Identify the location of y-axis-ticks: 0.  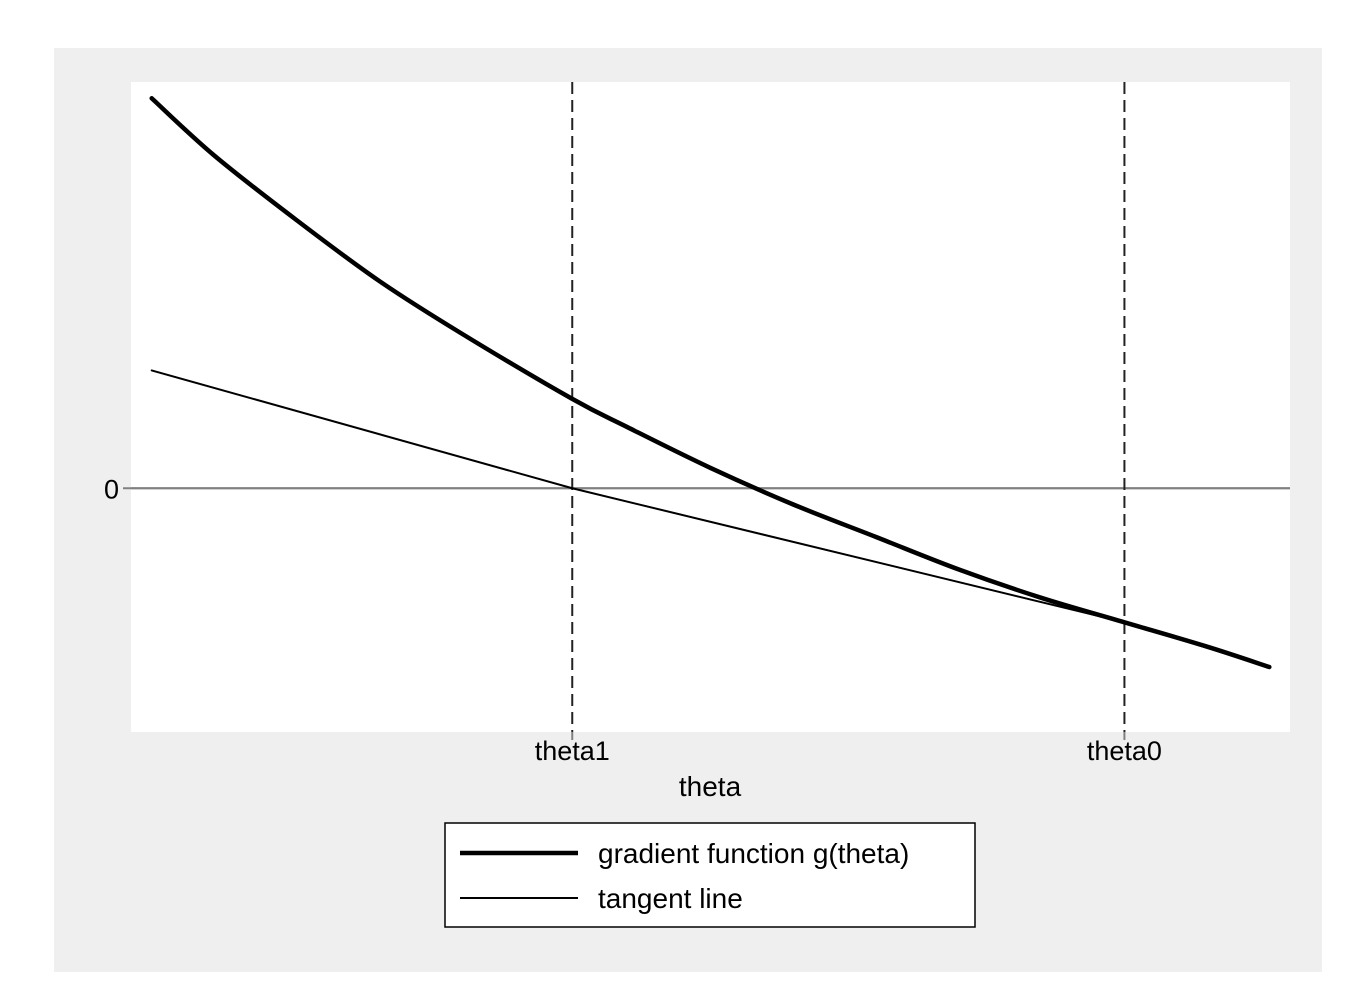
(117, 489).